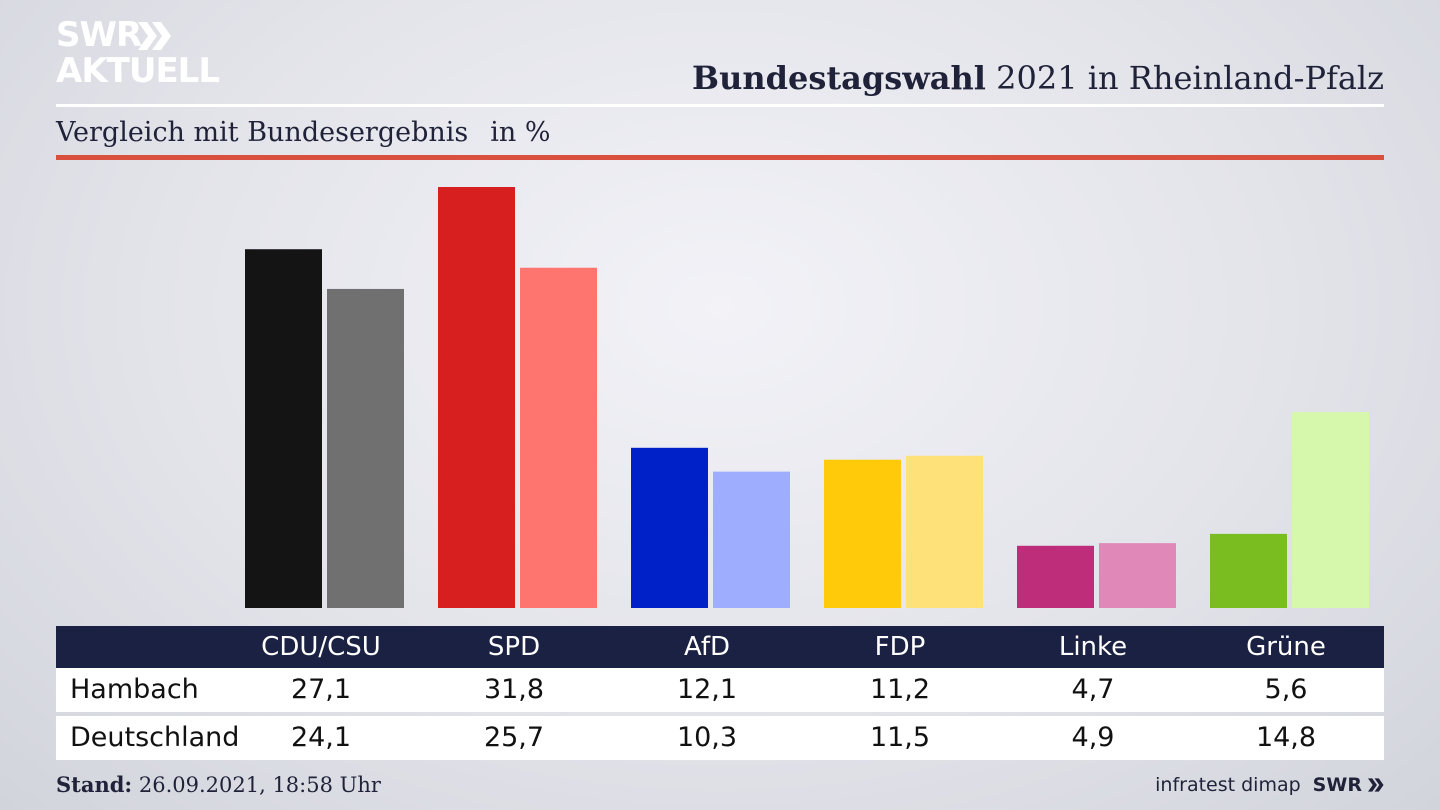  Describe the element at coordinates (707, 647) in the screenshot. I see `column-header-afd: AfD` at that location.